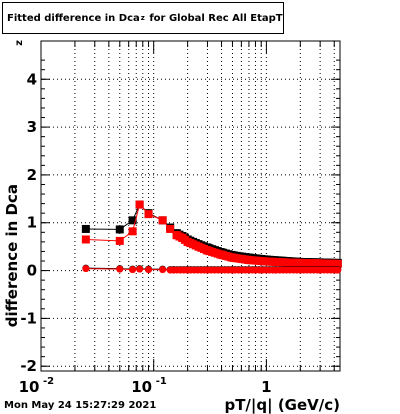 This screenshot has width=400, height=414. I want to click on chart-title-suffix: for Global Rec All EtapT, so click(216, 18).